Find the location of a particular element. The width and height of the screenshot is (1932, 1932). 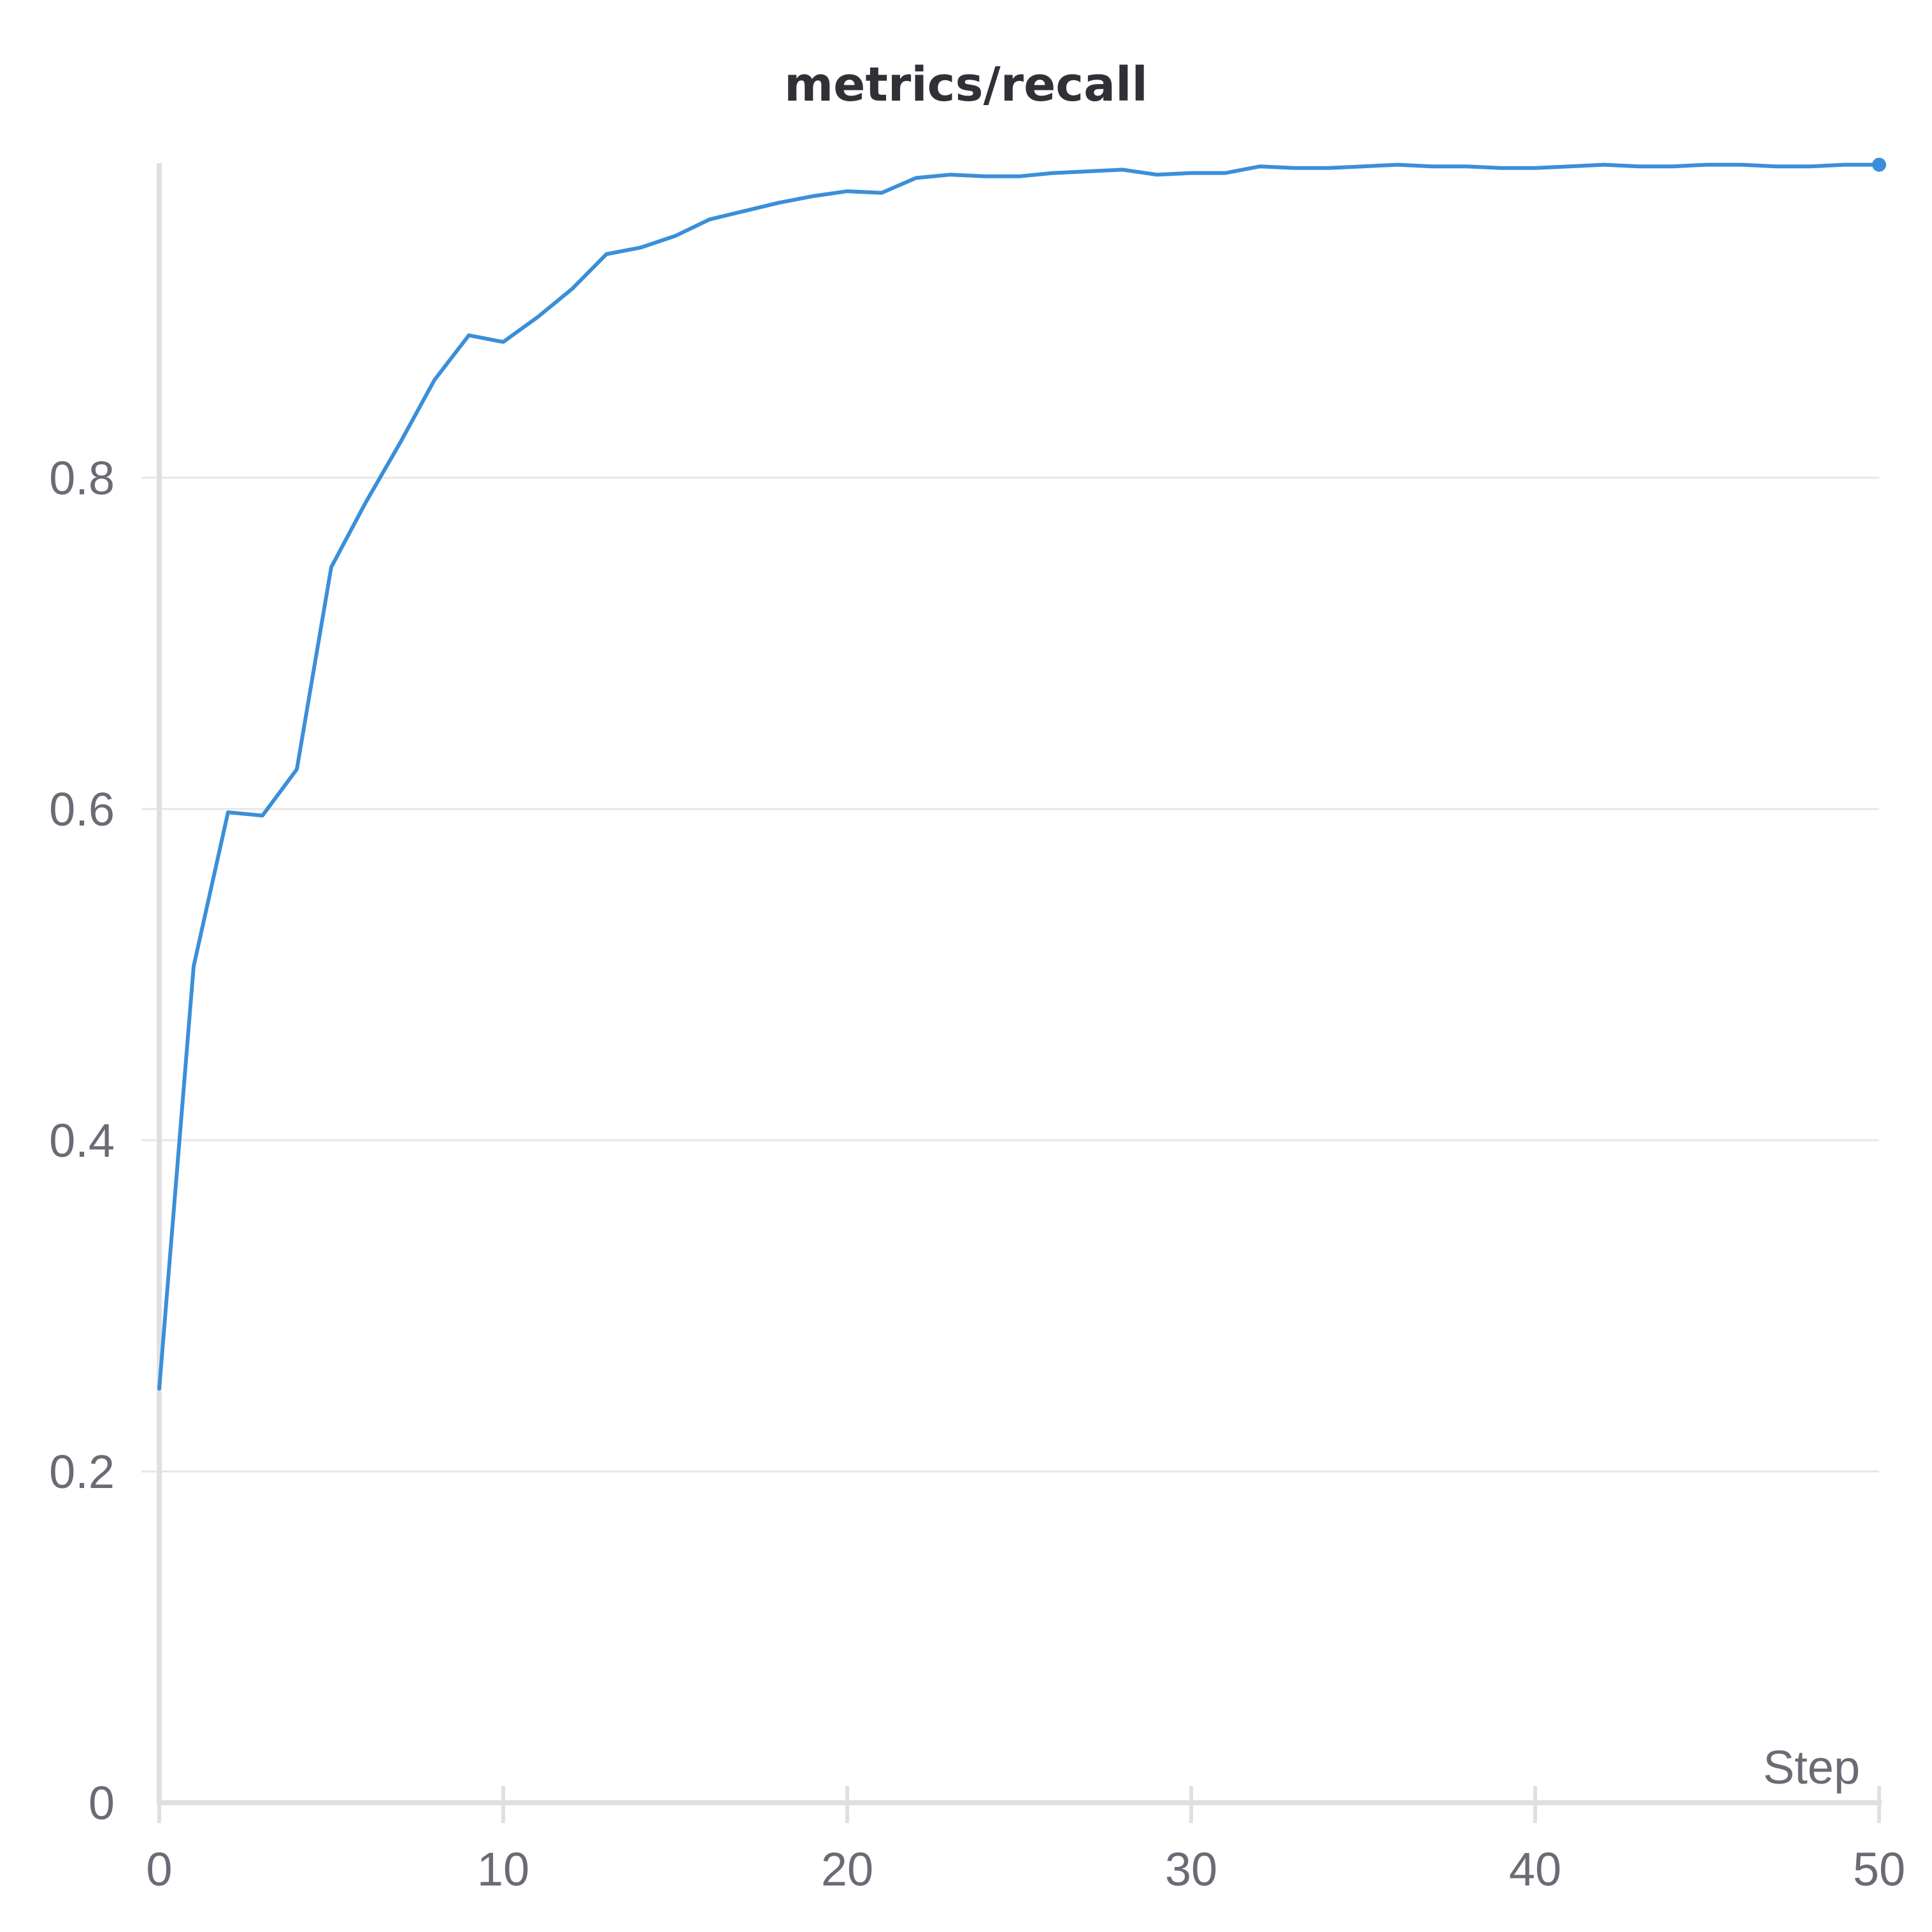

y-tick-label: 0.2 is located at coordinates (82, 1471).